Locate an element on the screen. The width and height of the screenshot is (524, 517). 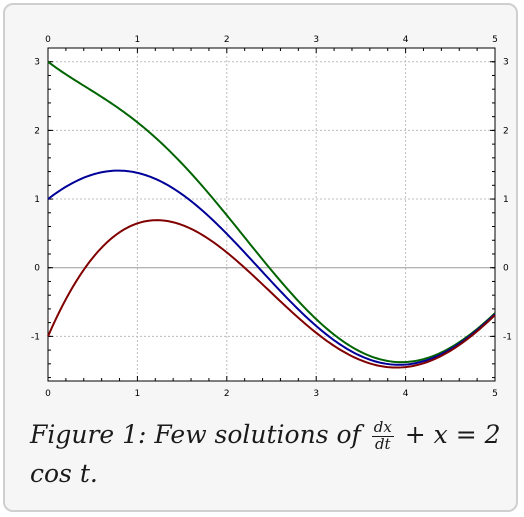
y-tick-label-right: 0 is located at coordinates (506, 269).